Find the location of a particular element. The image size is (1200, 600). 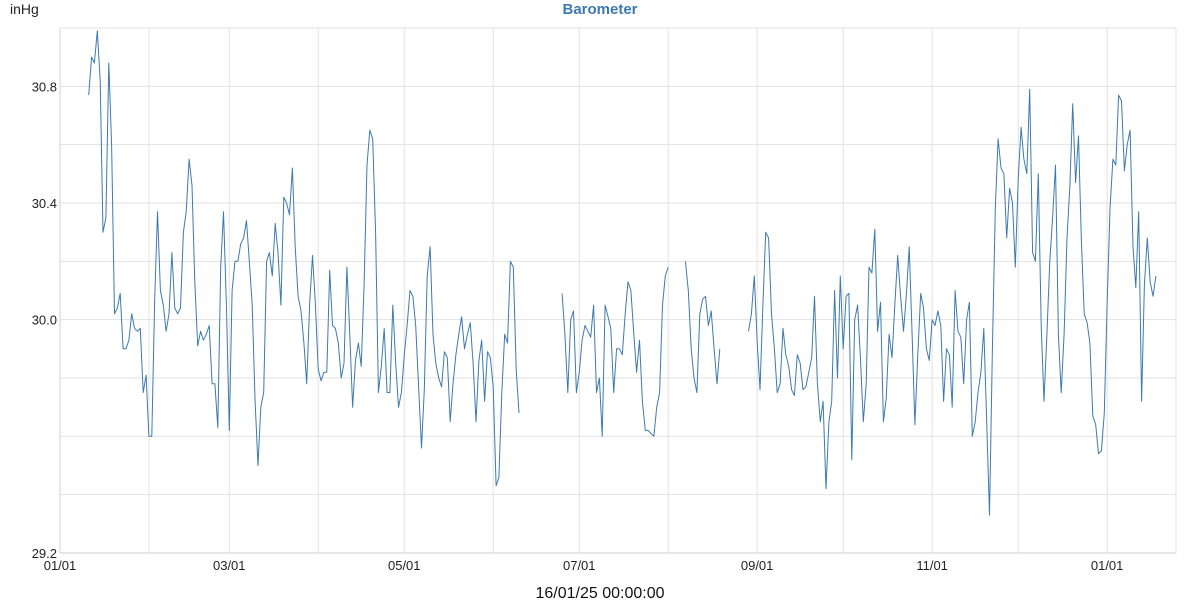

y-tick-label: 30.0 is located at coordinates (44, 320).